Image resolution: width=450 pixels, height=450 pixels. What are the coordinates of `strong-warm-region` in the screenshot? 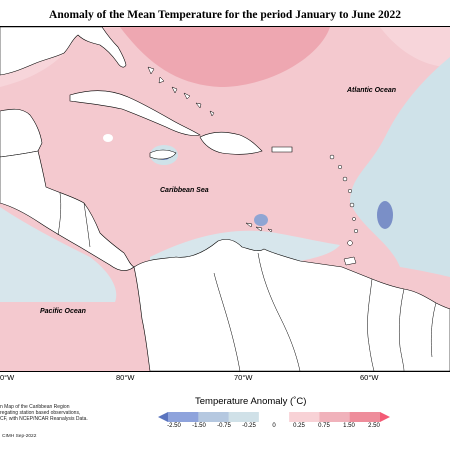 It's located at (225, 57).